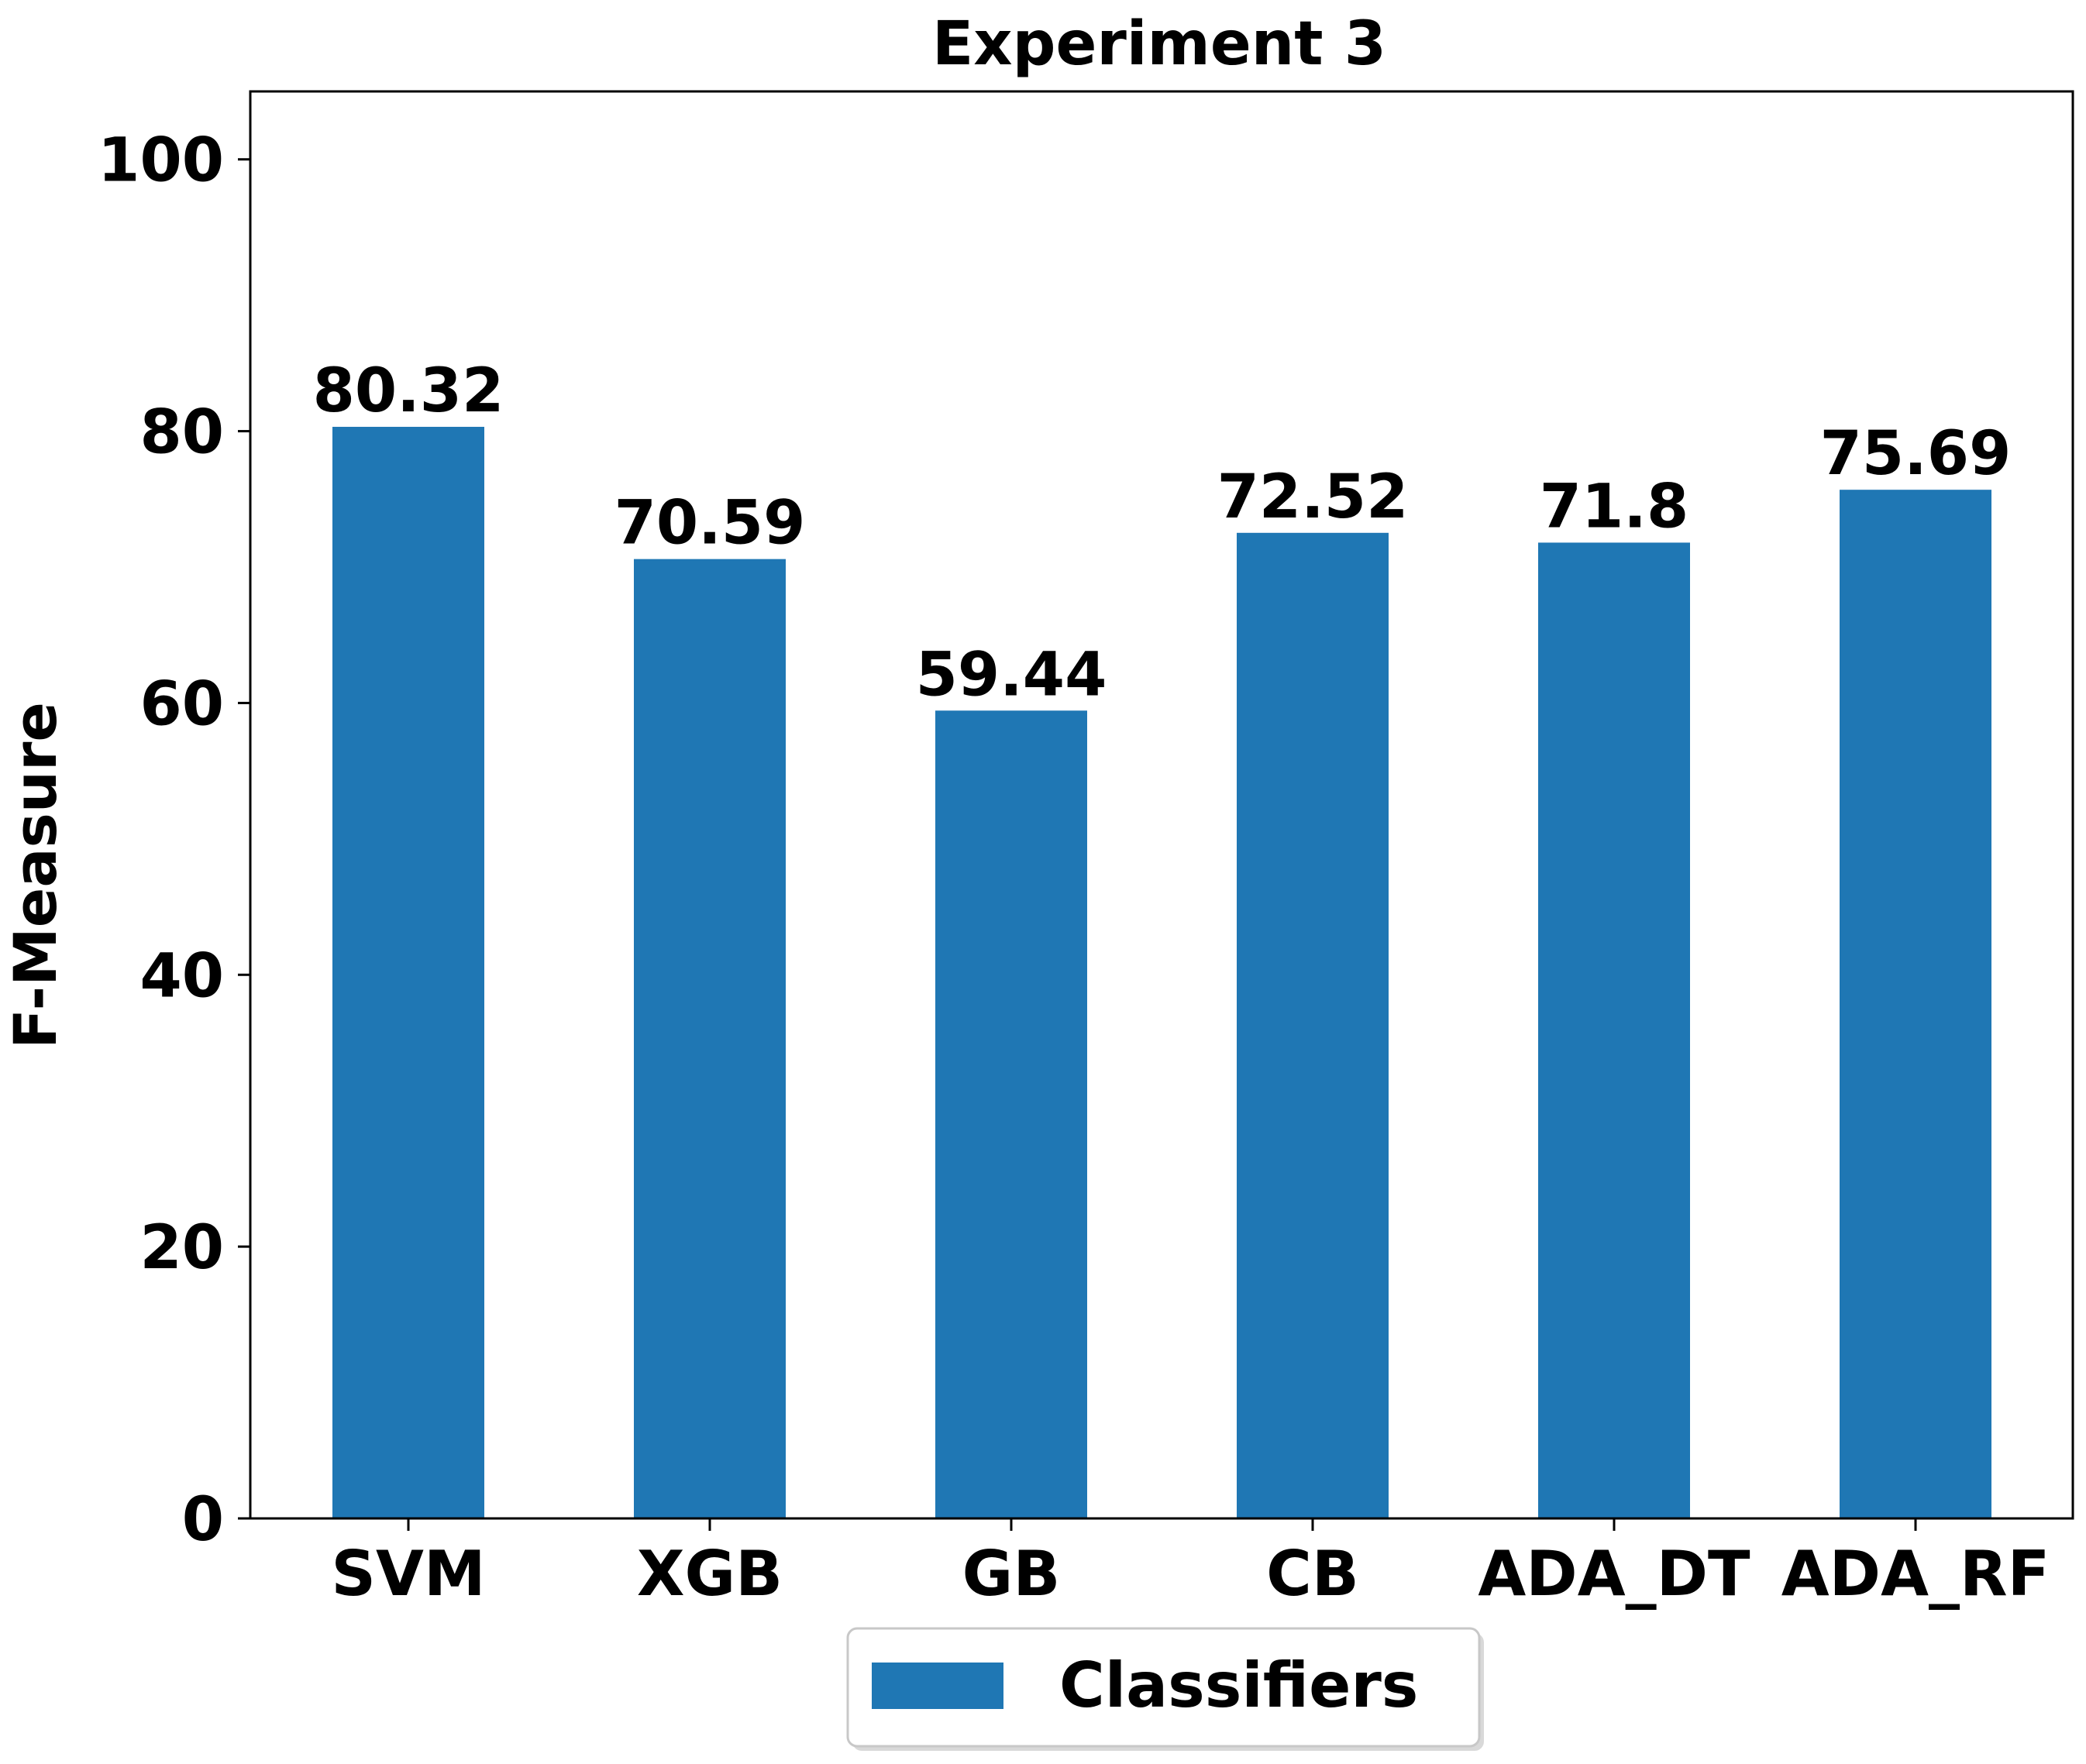  I want to click on bar-ada-dt, so click(1614, 1030).